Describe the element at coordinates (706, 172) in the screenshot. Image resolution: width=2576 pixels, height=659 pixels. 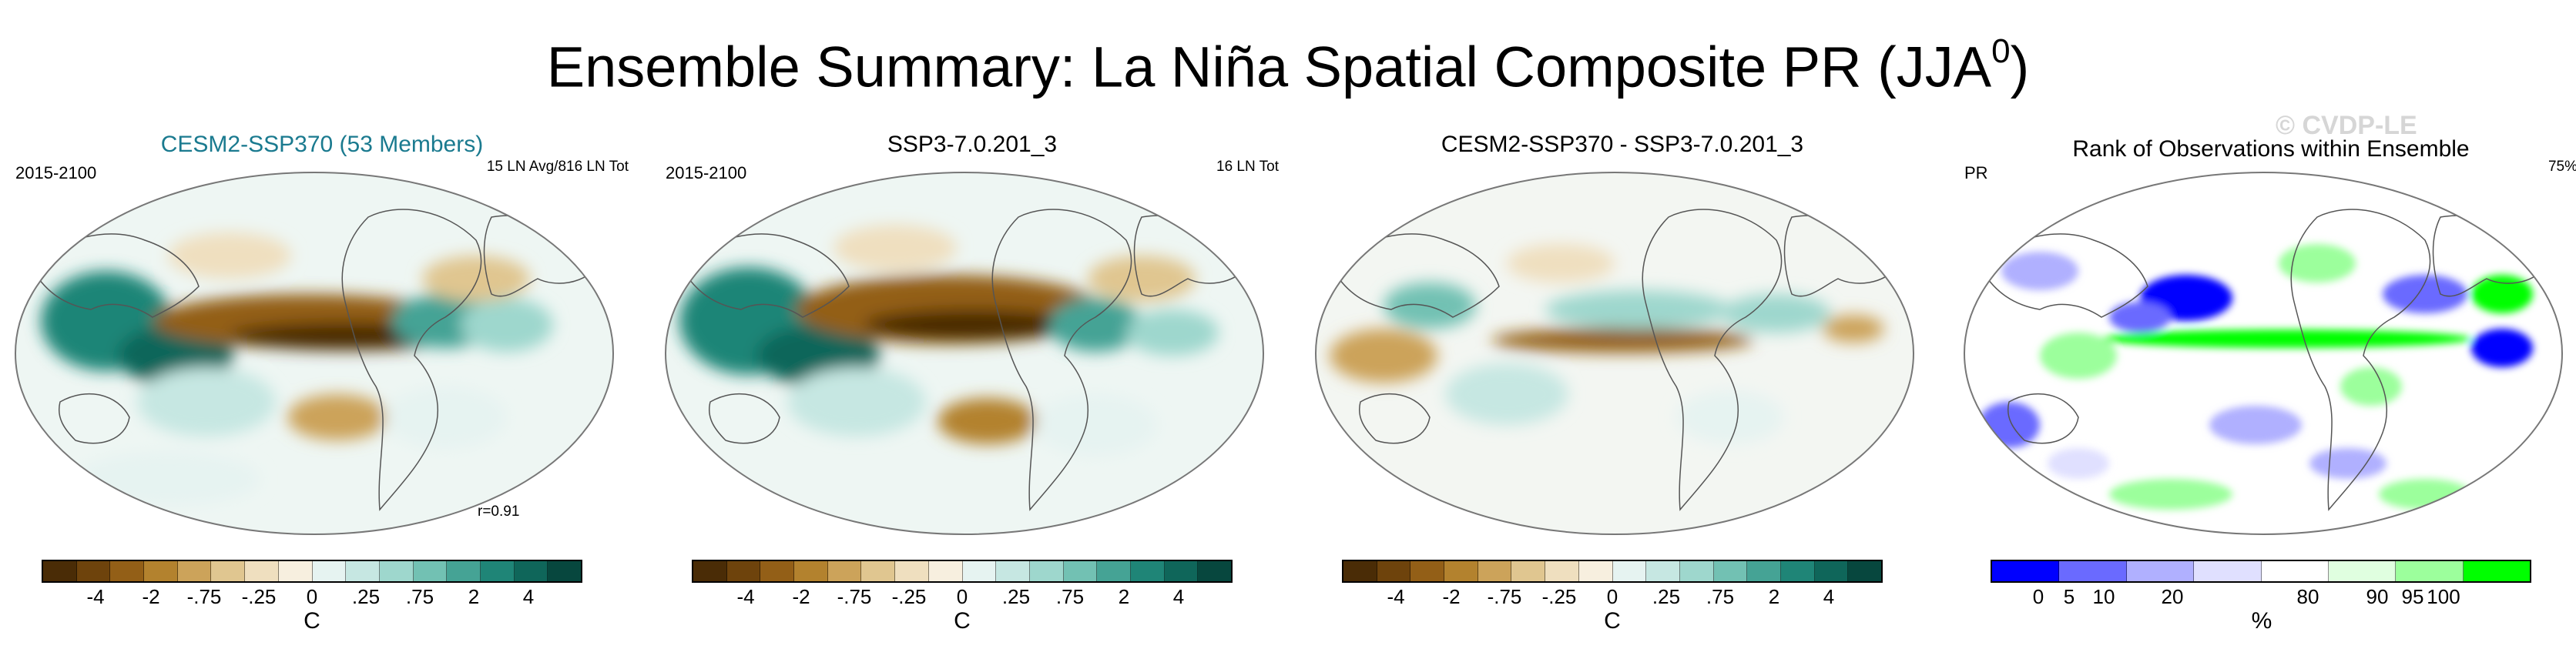
I see `period-label: 2015-2100` at that location.